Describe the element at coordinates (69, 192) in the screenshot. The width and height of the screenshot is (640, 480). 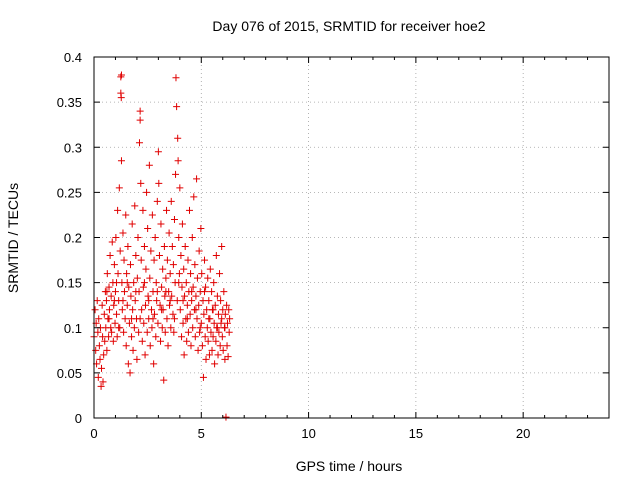
I see `y-tick-label: 0.25` at that location.